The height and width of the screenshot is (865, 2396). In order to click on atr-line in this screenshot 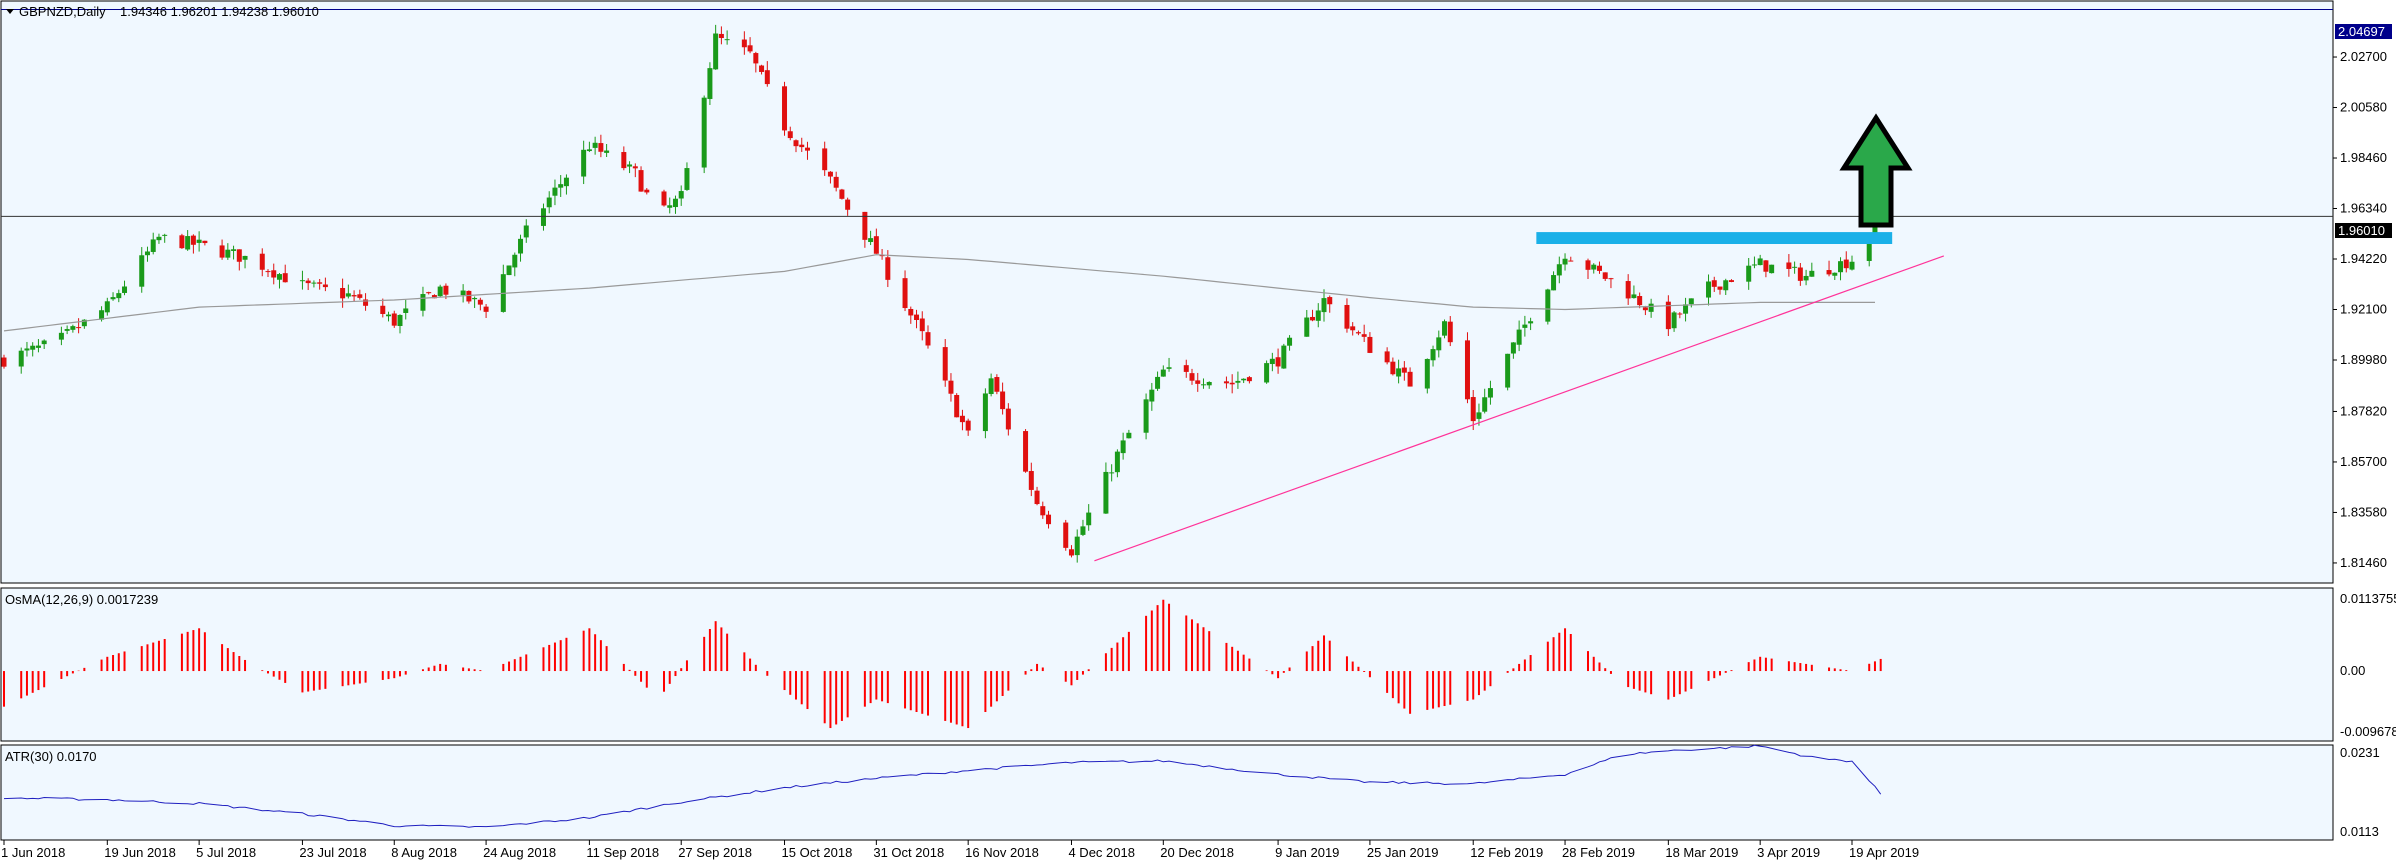, I will do `click(942, 786)`.